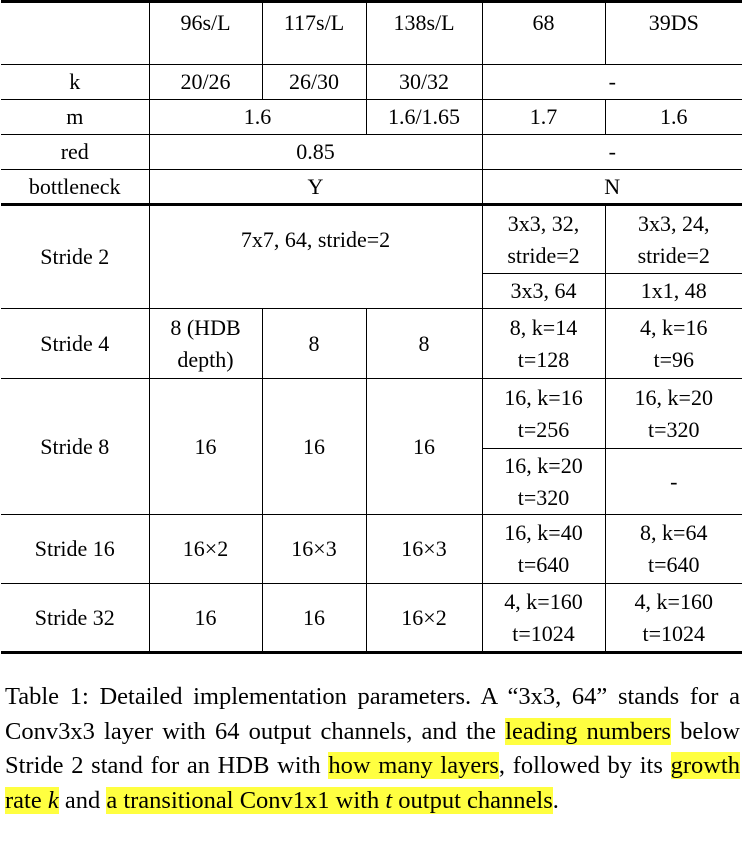  I want to click on cell: 7x7, 64, stride=2, so click(315, 256).